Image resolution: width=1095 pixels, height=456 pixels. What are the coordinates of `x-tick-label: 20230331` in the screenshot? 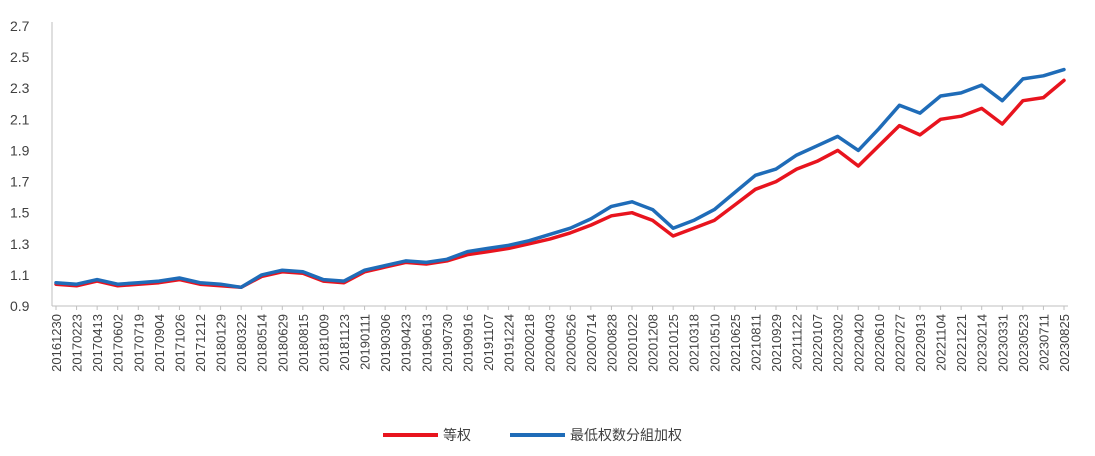 It's located at (1002, 343).